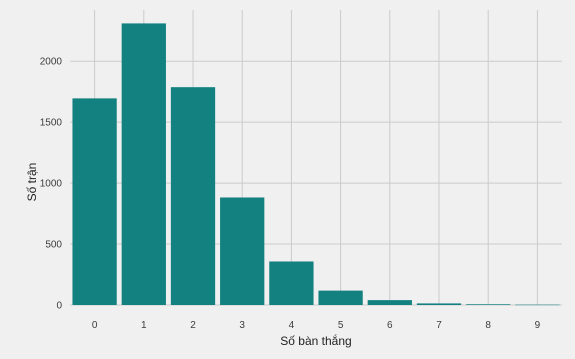  Describe the element at coordinates (53, 245) in the screenshot. I see `y-tick-label: 500` at that location.